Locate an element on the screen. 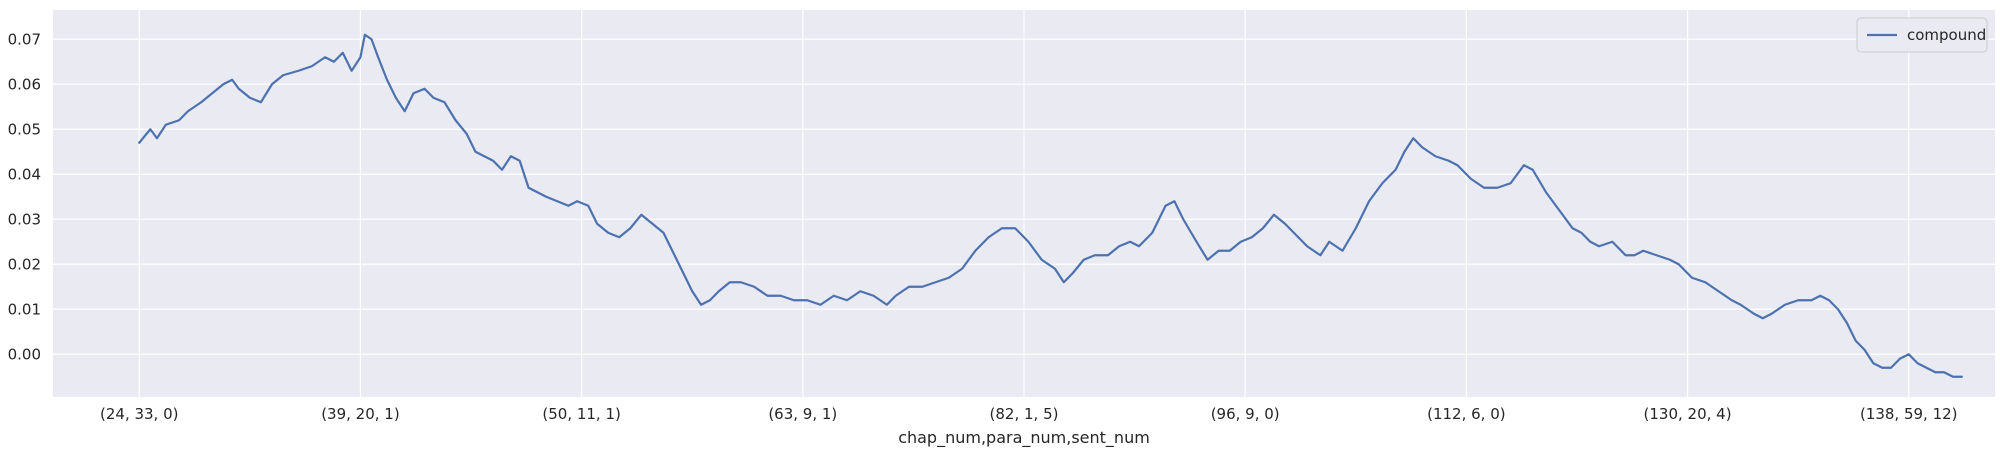 Image resolution: width=2000 pixels, height=457 pixels. x-tick-label: (112, 6, 0) is located at coordinates (1466, 414).